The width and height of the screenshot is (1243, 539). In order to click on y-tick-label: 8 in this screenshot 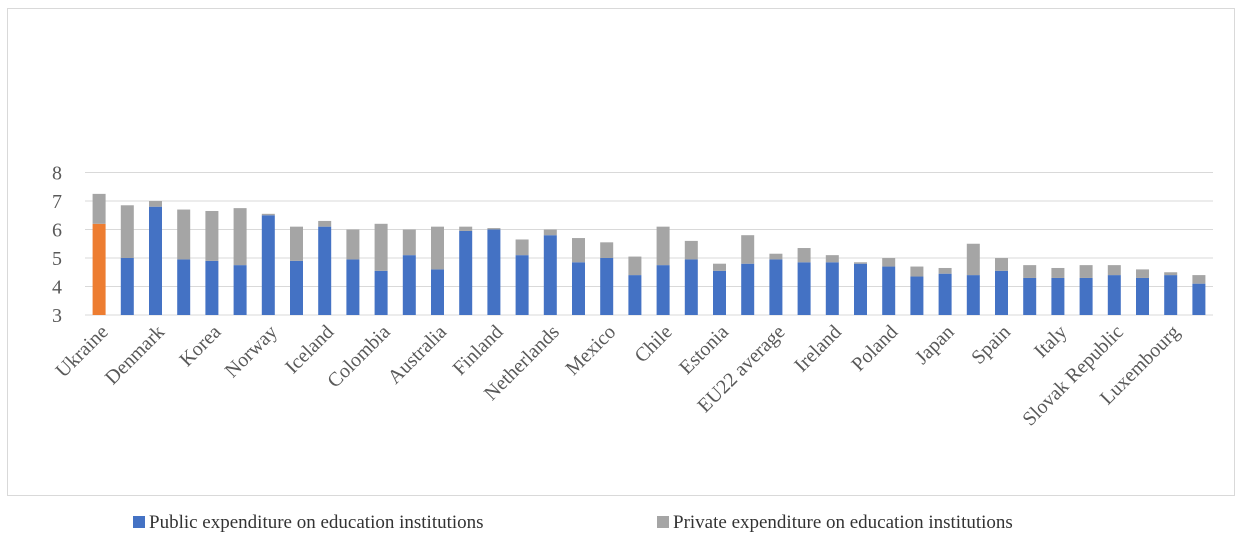, I will do `click(57, 174)`.